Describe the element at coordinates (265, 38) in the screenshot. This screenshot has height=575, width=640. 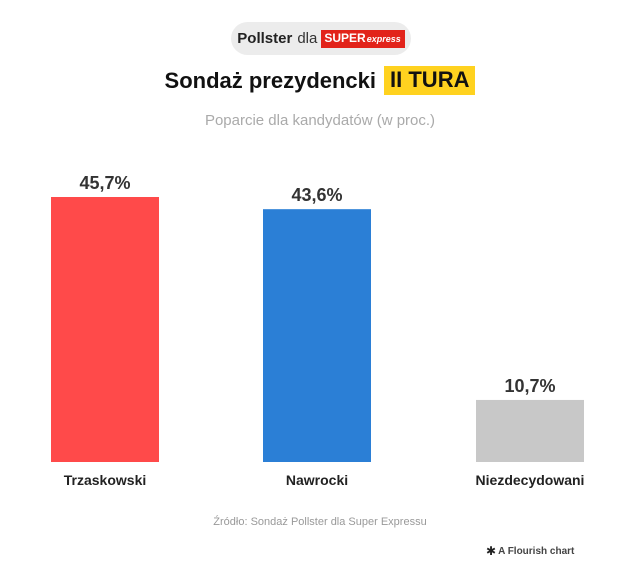
I see `badge-pollster-label: Pollster` at that location.